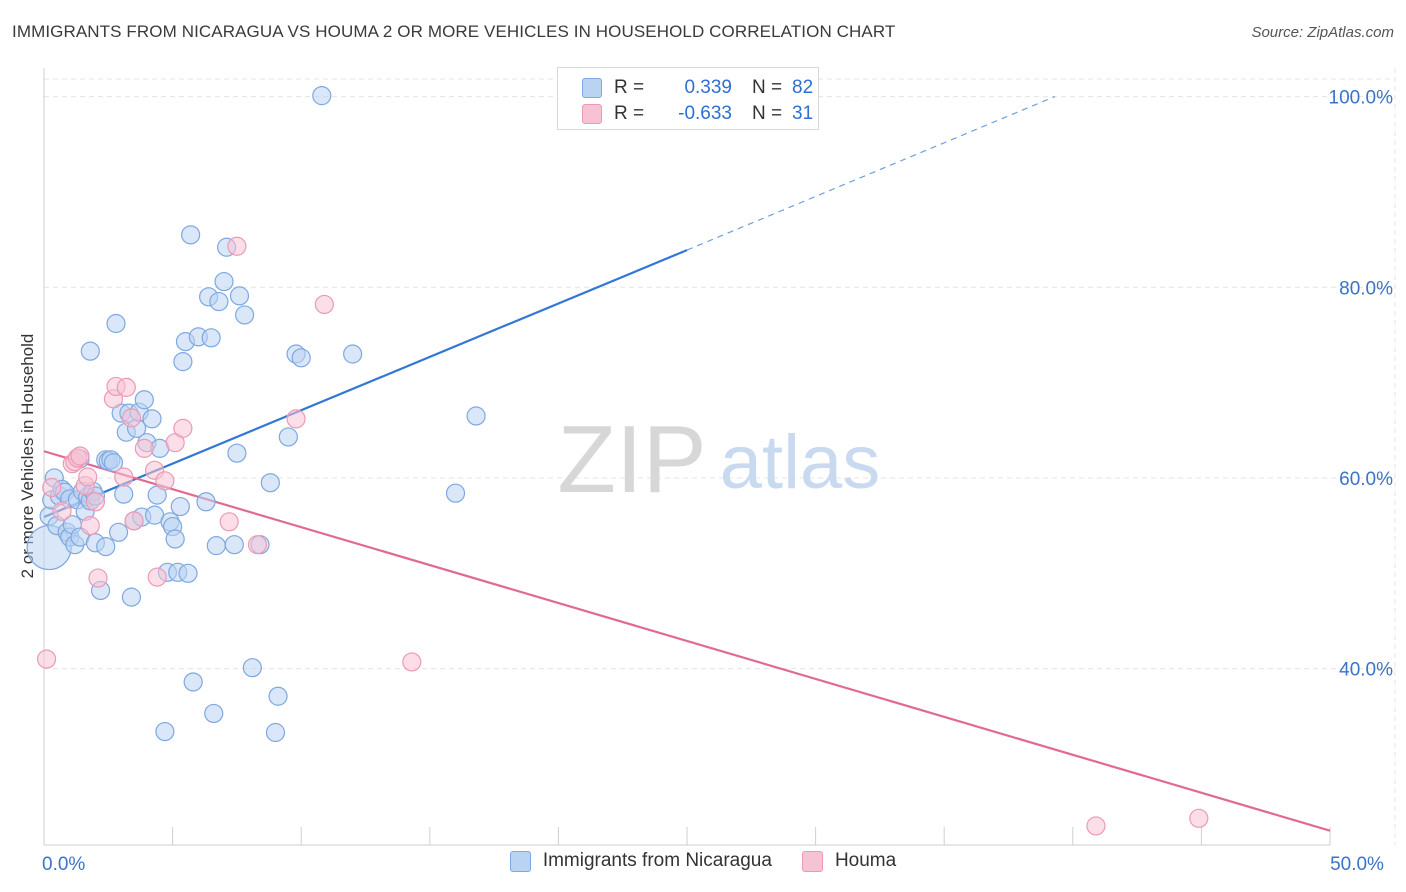 The image size is (1406, 892). I want to click on source-label: Source: ZipAtlas.com, so click(1322, 32).